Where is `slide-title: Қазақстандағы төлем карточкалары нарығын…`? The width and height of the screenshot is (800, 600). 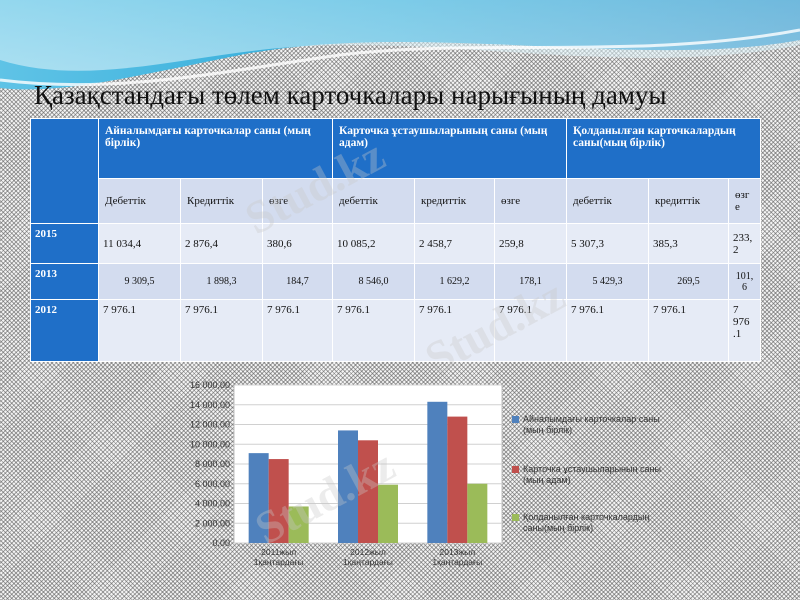
slide-title: Қазақстандағы төлем карточкалары нарығын… is located at coordinates (350, 95).